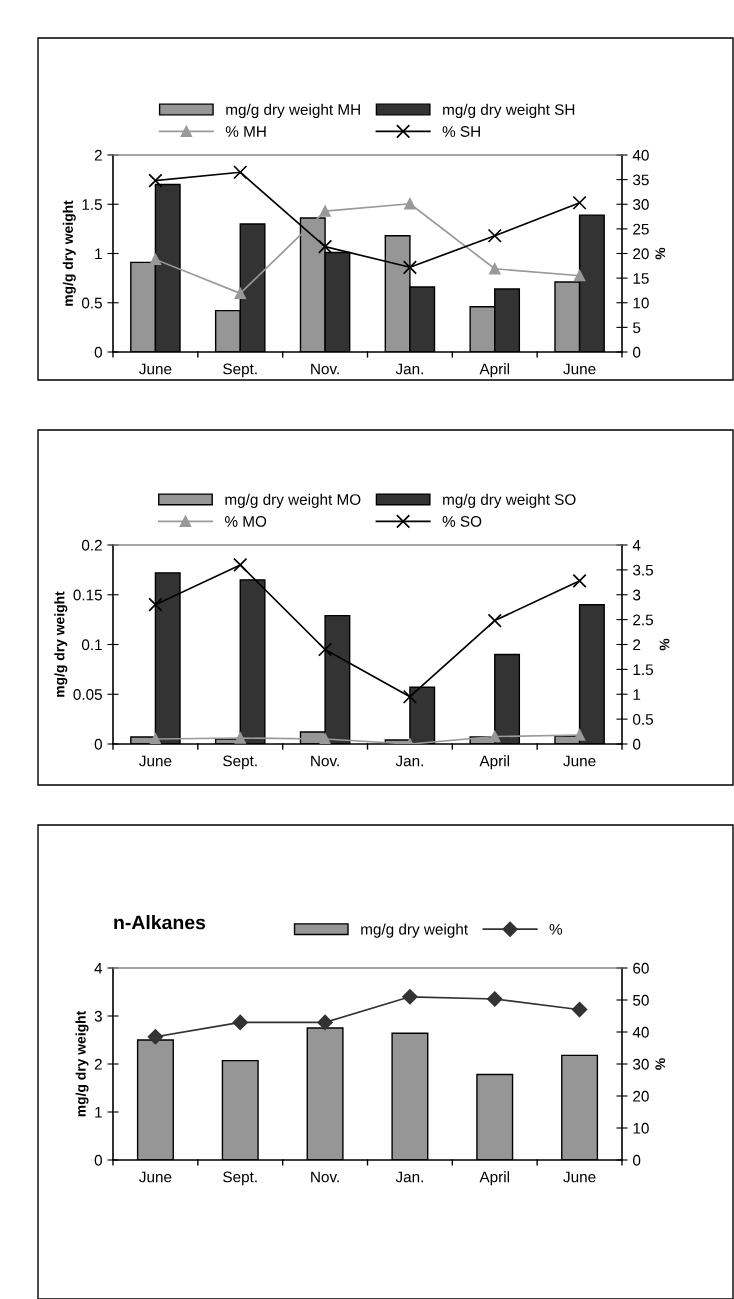  What do you see at coordinates (91, 303) in the screenshot?
I see `y-tick-label: 0.5` at bounding box center [91, 303].